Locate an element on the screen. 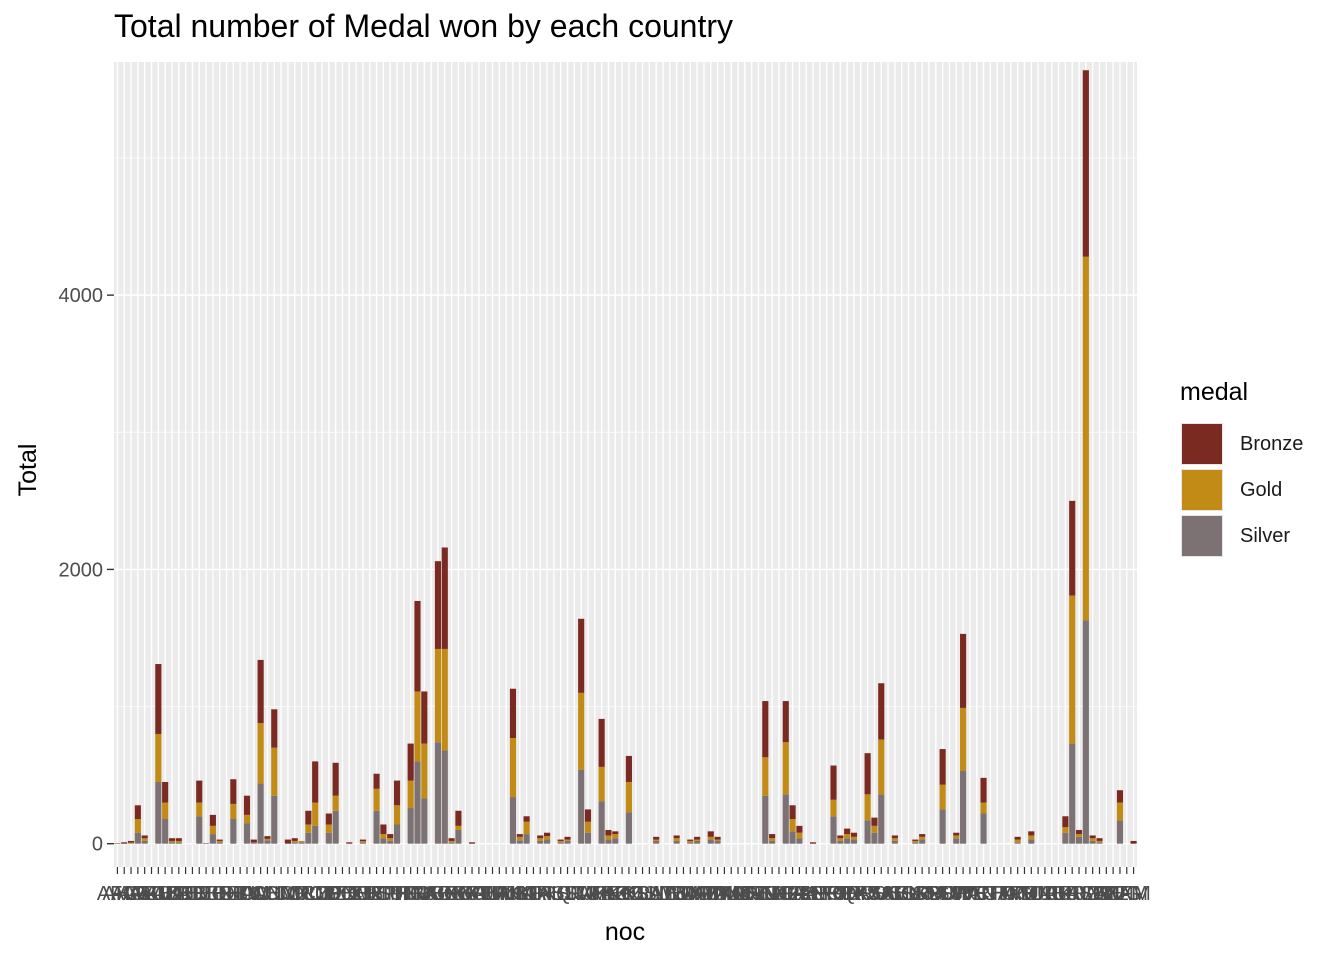  bar-mgl-gold is located at coordinates (717, 840).